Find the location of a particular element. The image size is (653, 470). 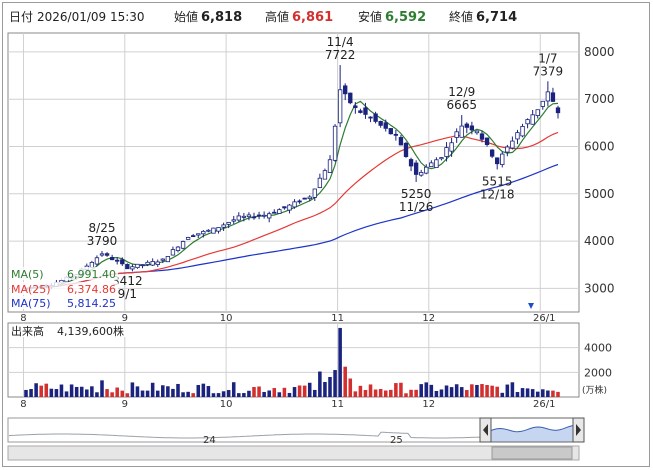

close-label: 終値 is located at coordinates (461, 16).